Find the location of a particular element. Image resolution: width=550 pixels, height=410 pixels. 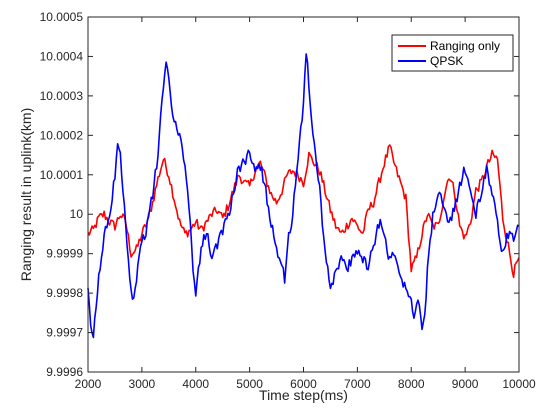

x-tick-label: 10000 is located at coordinates (519, 384).